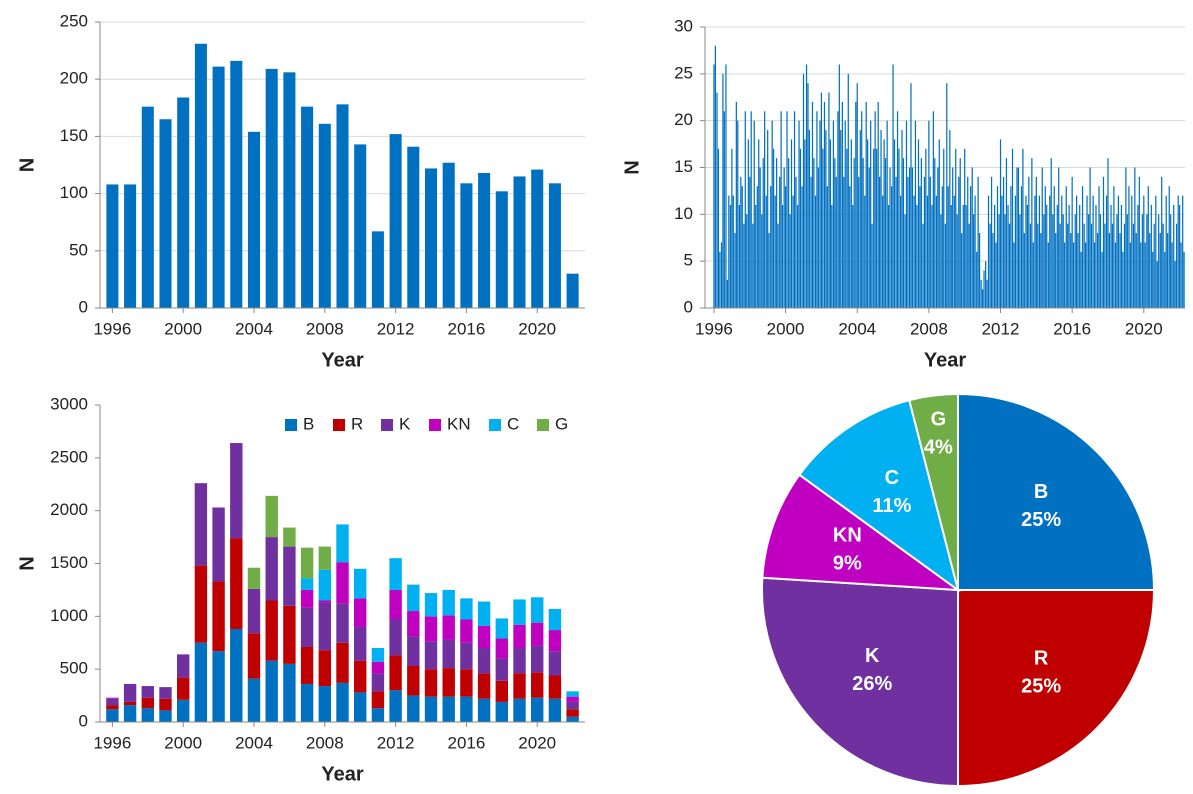 The width and height of the screenshot is (1193, 794). I want to click on x-tick-label: 2004, so click(254, 742).